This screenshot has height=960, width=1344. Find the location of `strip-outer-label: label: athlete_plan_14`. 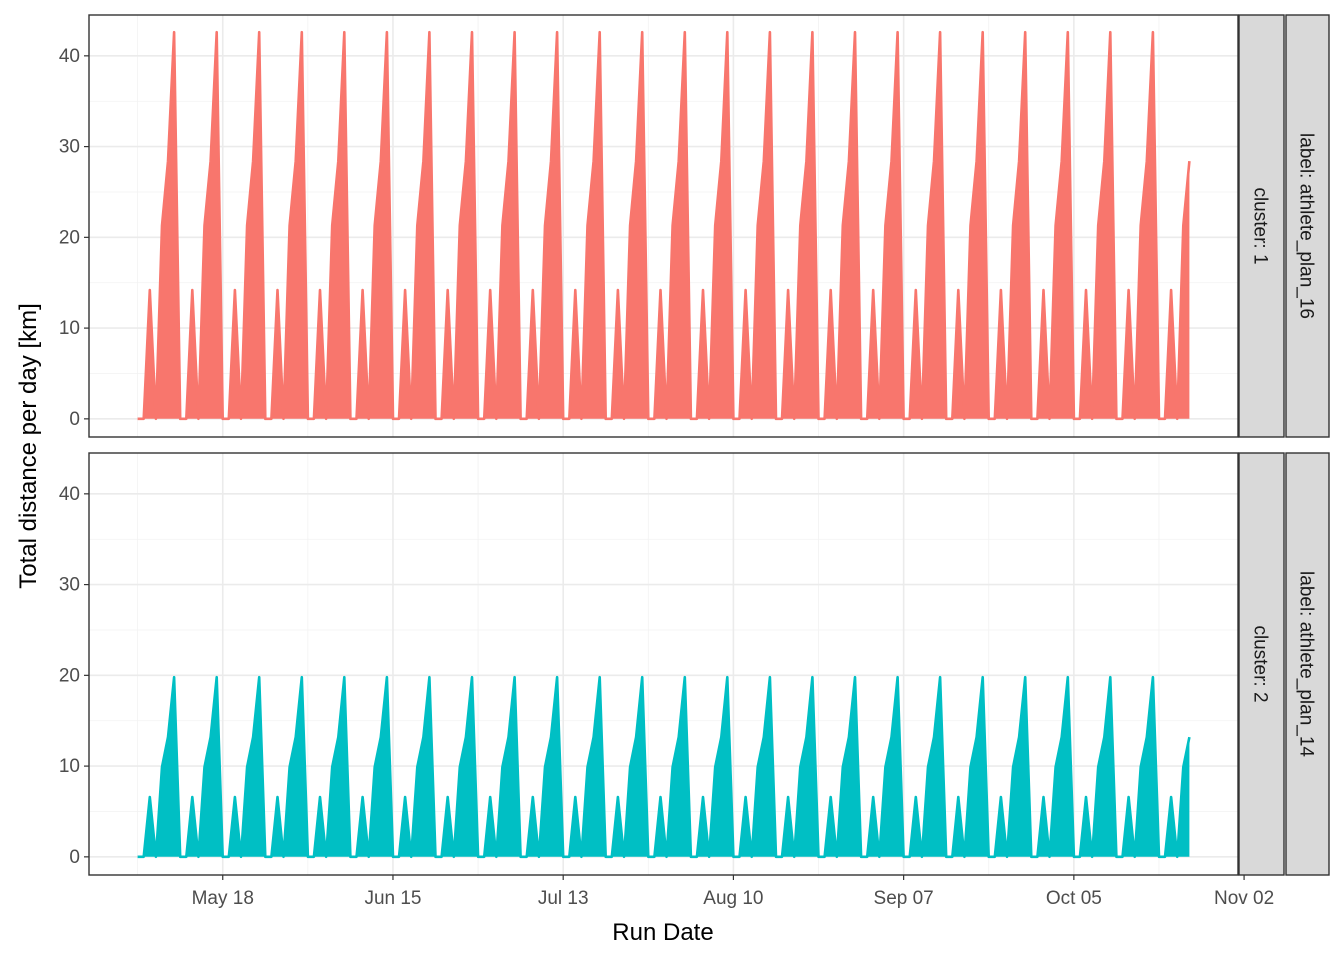

strip-outer-label: label: athlete_plan_14 is located at coordinates (1306, 664).